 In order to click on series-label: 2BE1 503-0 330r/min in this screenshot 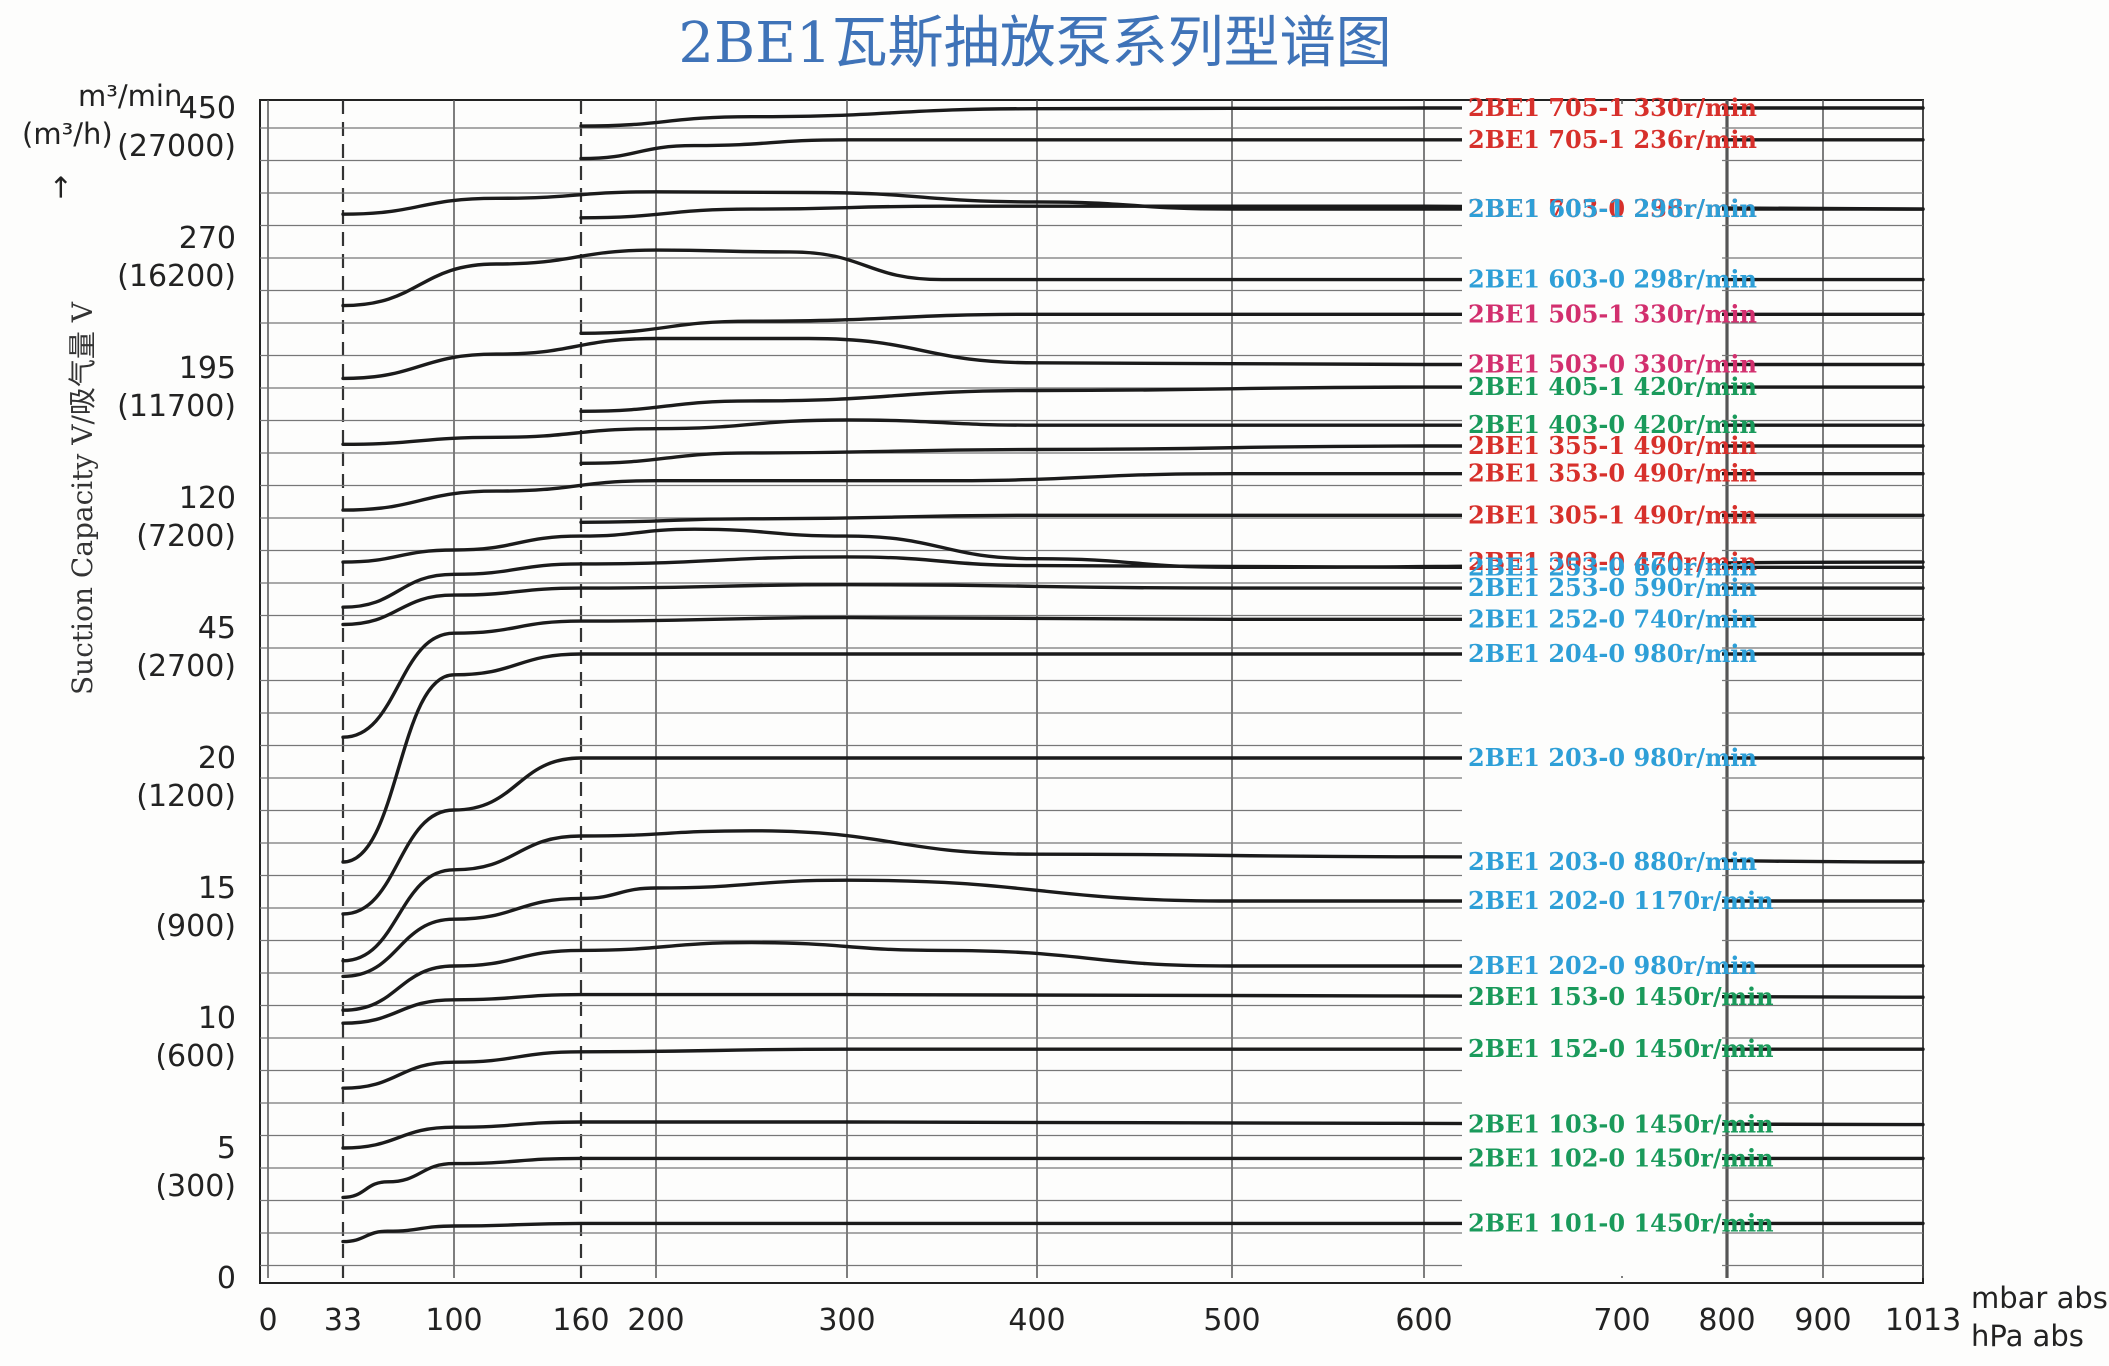, I will do `click(1612, 364)`.